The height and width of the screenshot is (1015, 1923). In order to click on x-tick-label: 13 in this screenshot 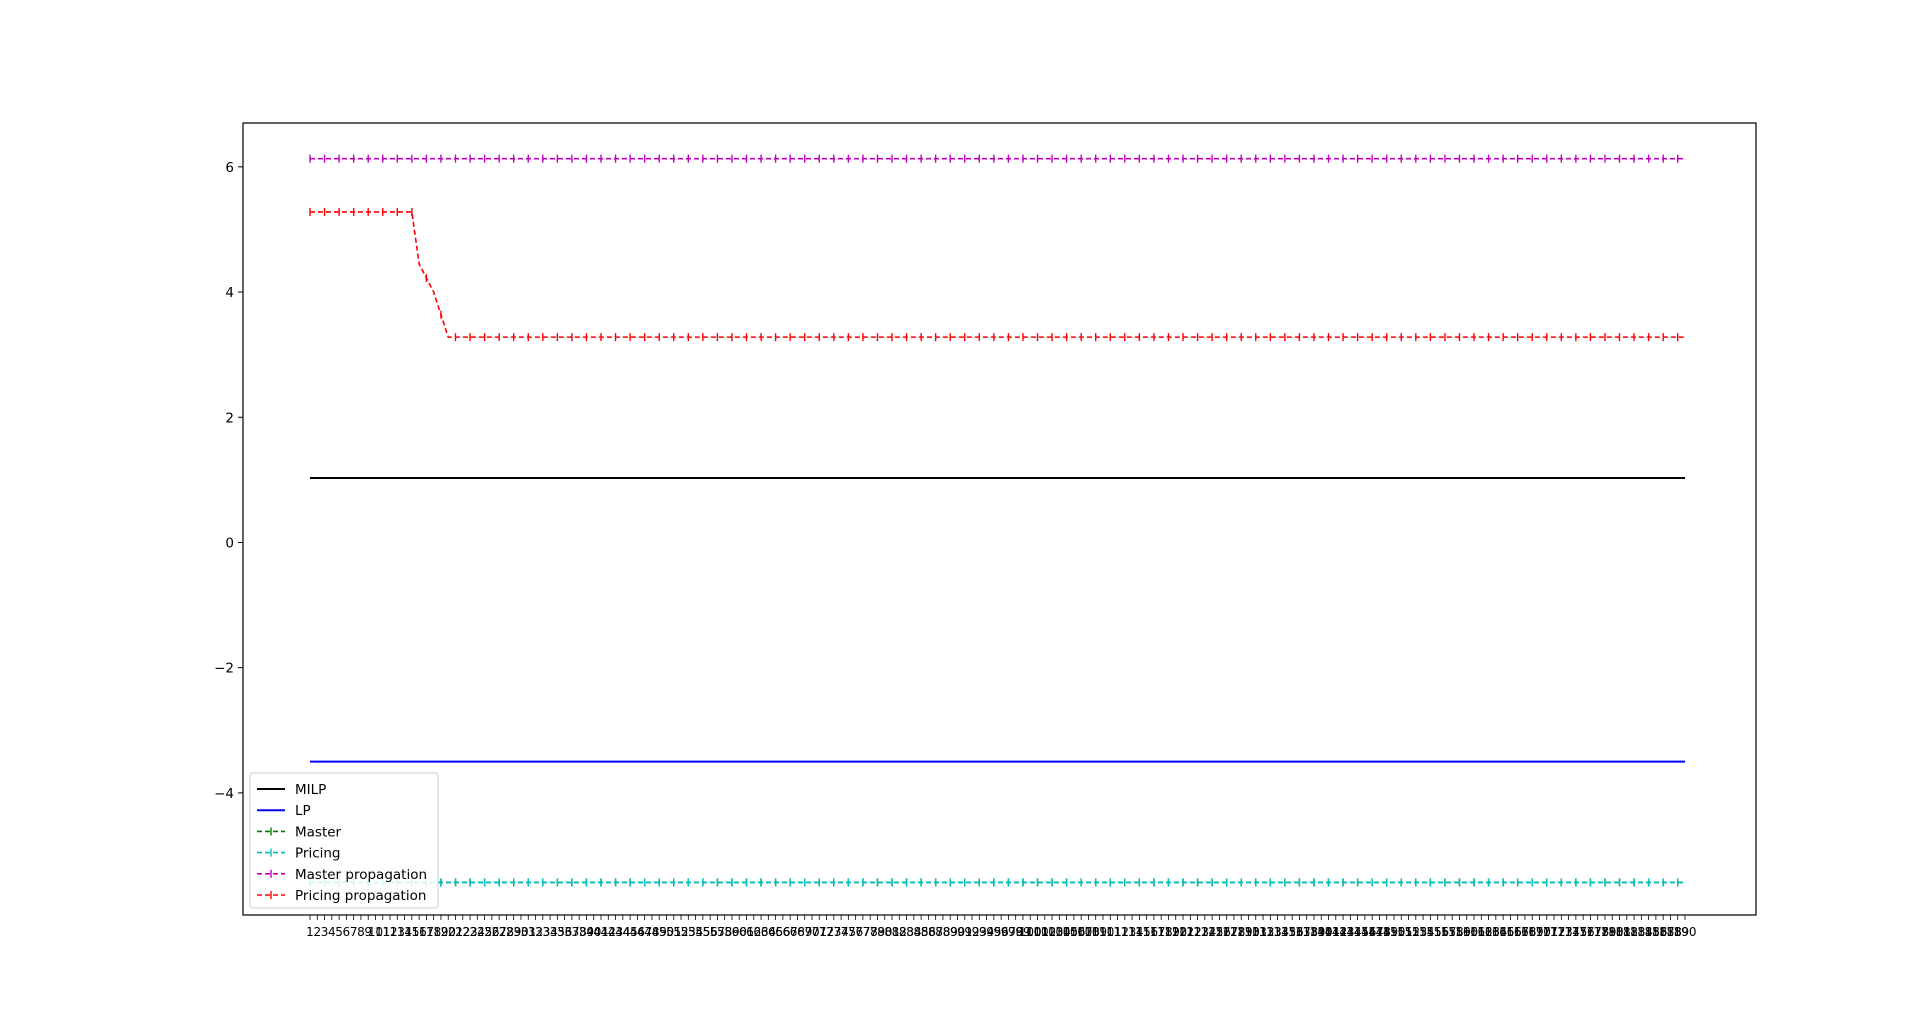, I will do `click(397, 932)`.